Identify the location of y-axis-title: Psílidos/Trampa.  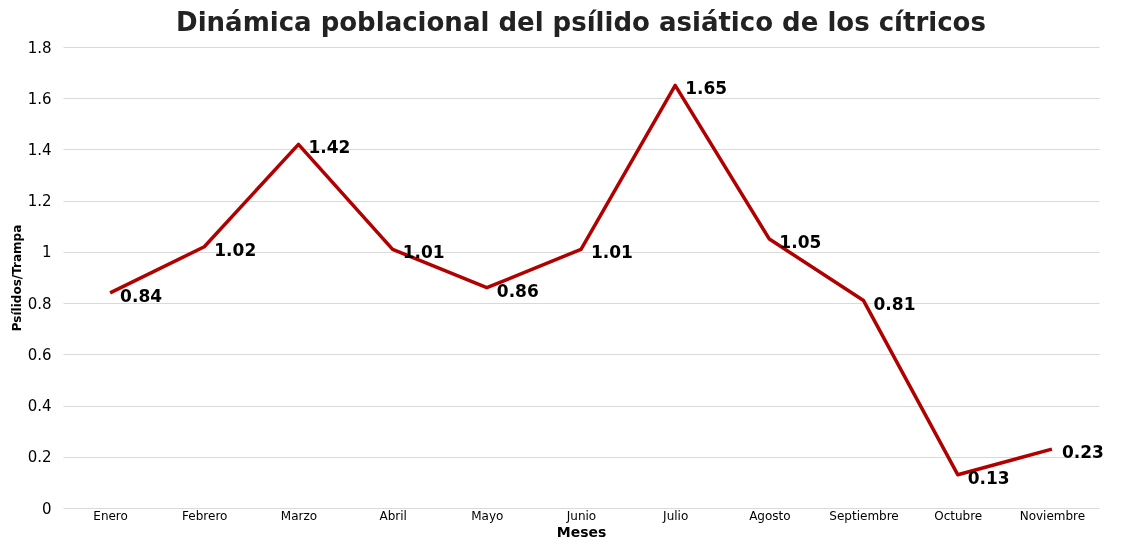
(16, 278).